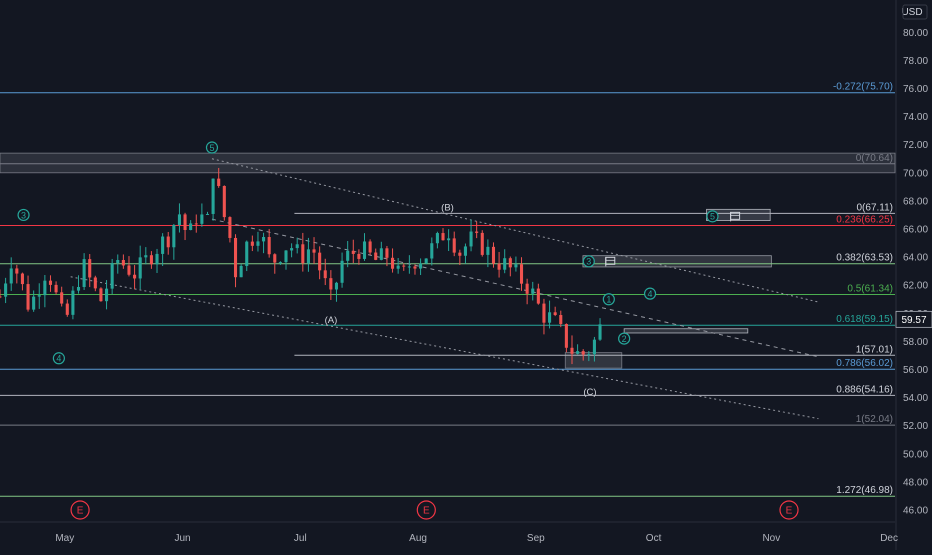  I want to click on fib-level-label: 0.786(56.02), so click(864, 363).